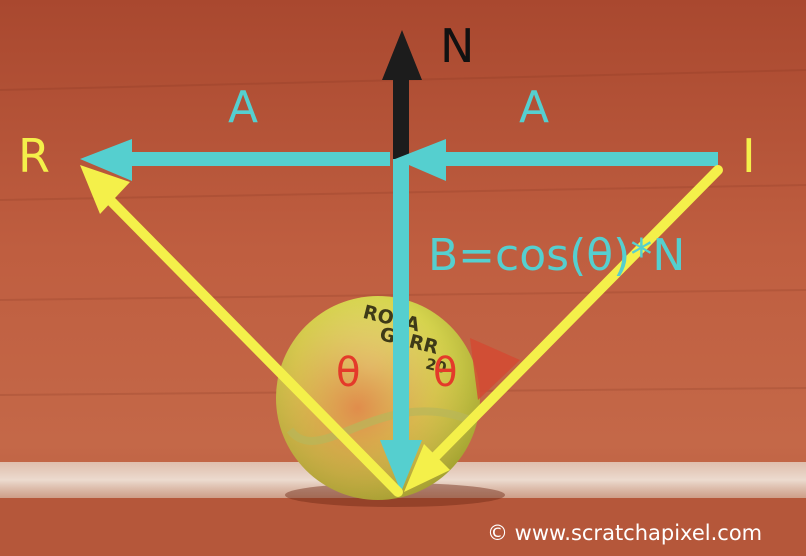  Describe the element at coordinates (556, 255) in the screenshot. I see `label-projection: B=cos(θ)*N` at that location.